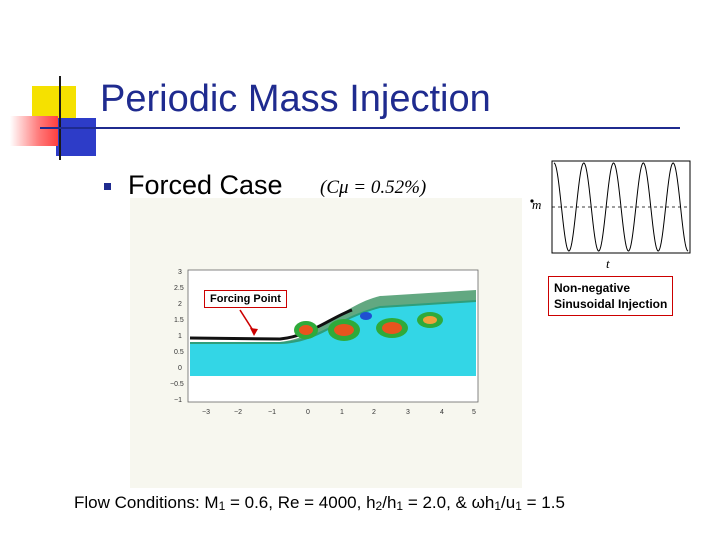  I want to click on corner-blue-block, so click(76, 137).